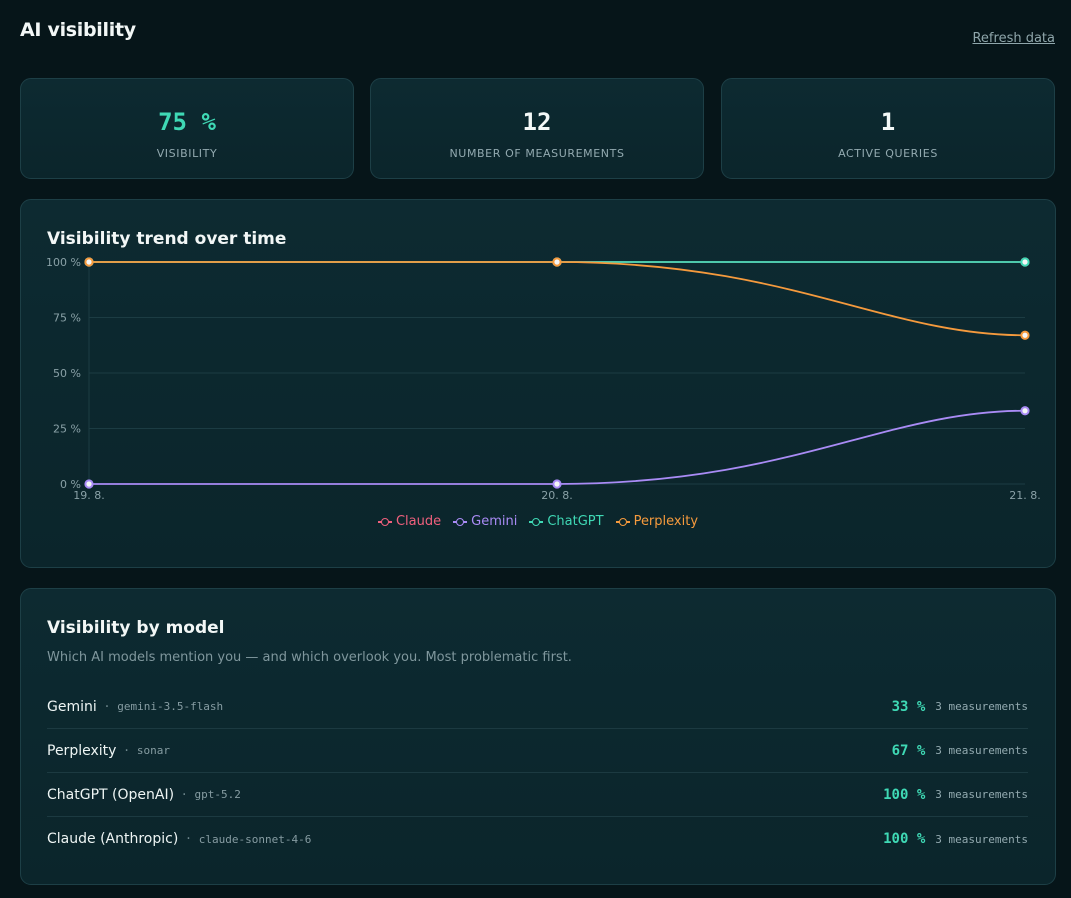 The image size is (1071, 898). I want to click on legend-item-chatgpt: ChatGPT, so click(566, 521).